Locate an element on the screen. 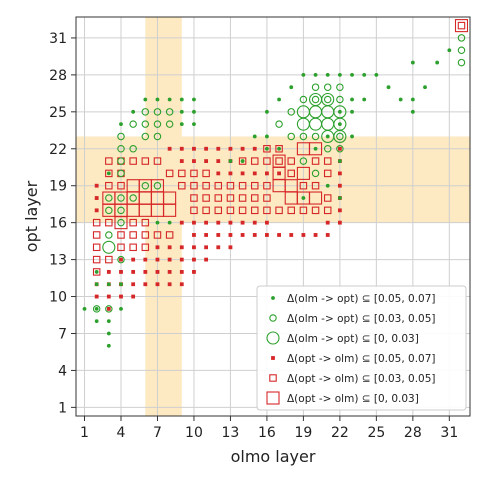 The image size is (487, 487). legend-label: Δ(olm -> opt) ⊆ [0.05, 0.07] is located at coordinates (361, 299).